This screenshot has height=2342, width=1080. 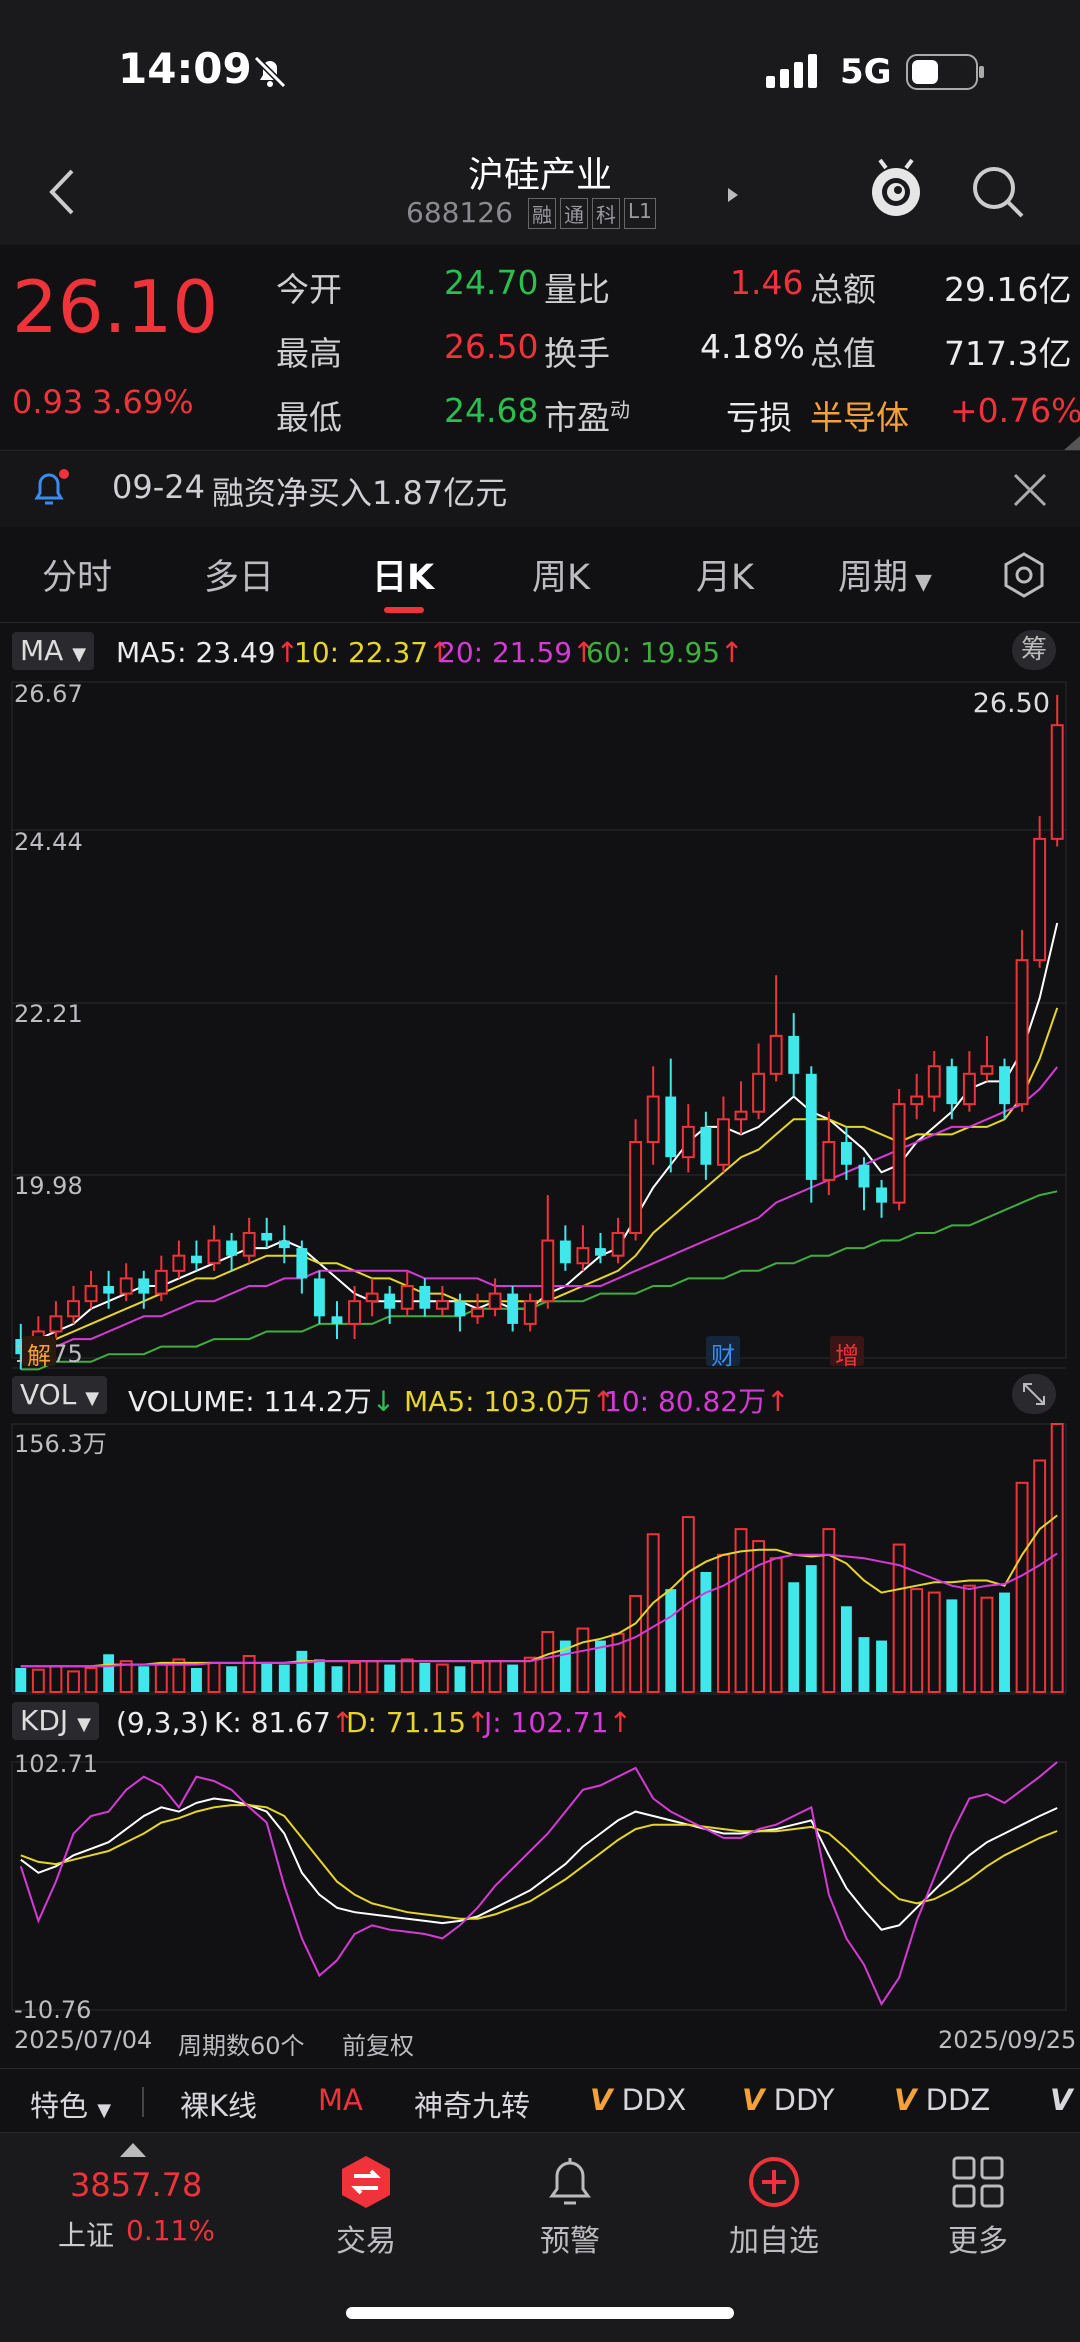 I want to click on pe-label-sup: 动, so click(x=620, y=410).